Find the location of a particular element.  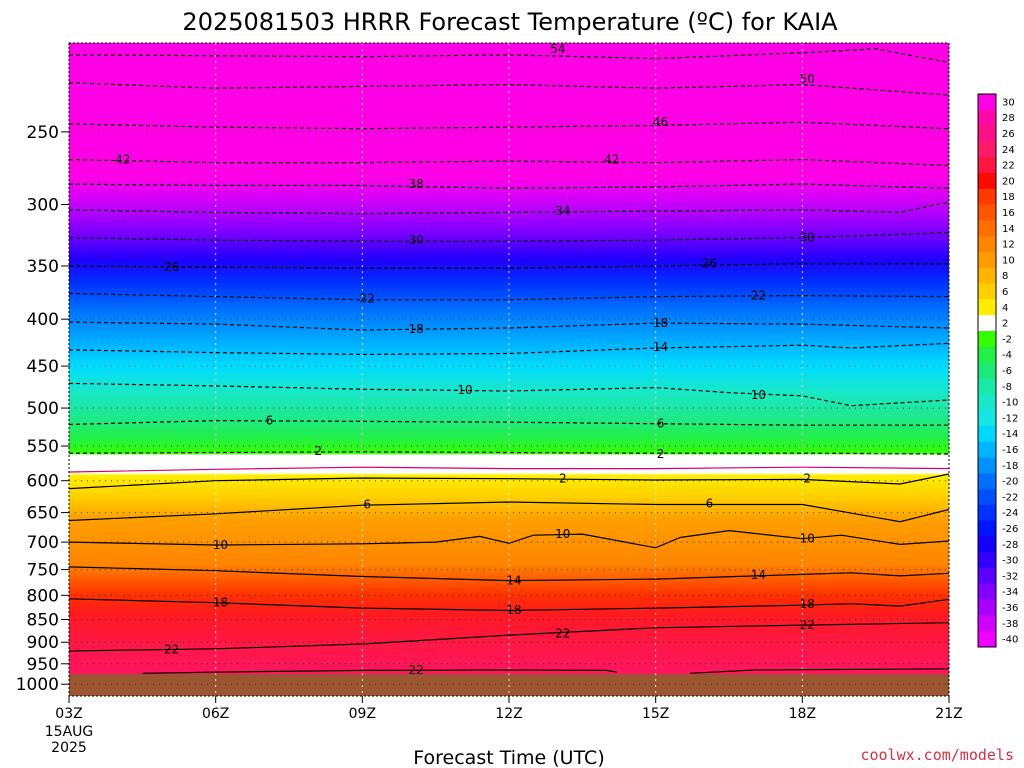

credit-text: coolwx.com/models is located at coordinates (937, 755).